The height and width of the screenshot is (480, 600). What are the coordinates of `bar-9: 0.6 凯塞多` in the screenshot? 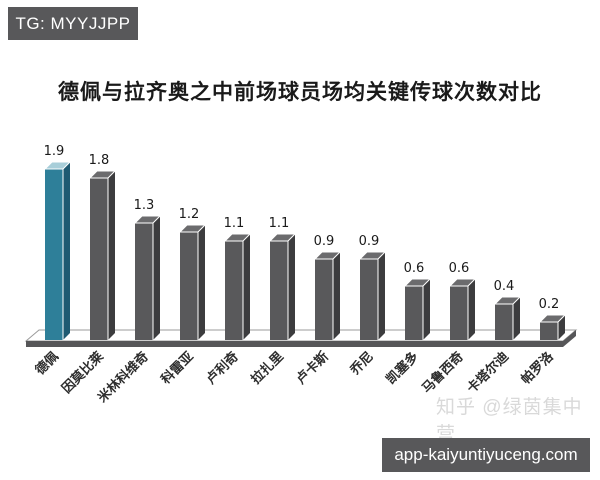 It's located at (407, 324).